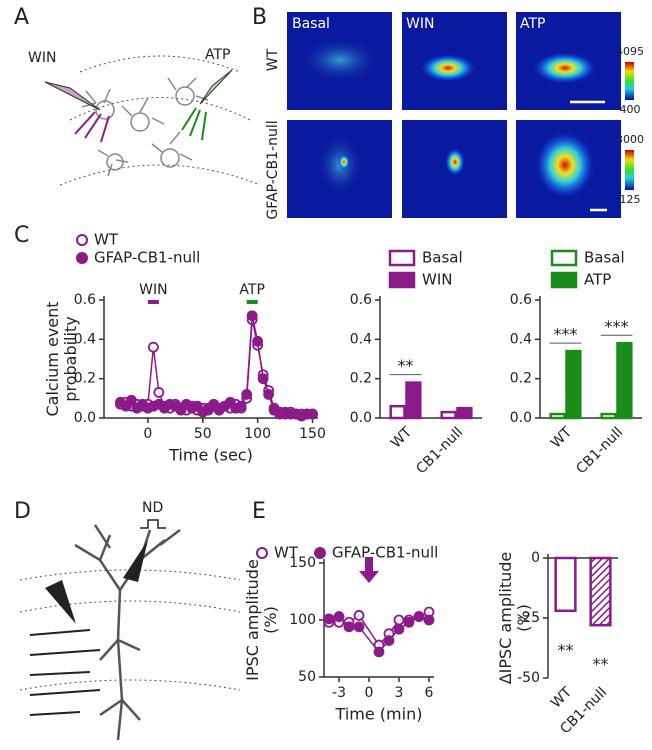  What do you see at coordinates (217, 55) in the screenshot?
I see `drug-label: ATP` at bounding box center [217, 55].